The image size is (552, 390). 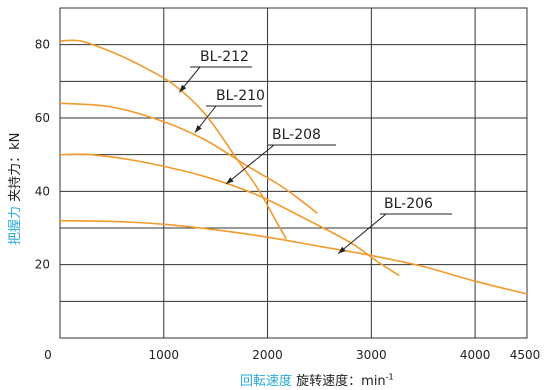 What do you see at coordinates (42, 45) in the screenshot?
I see `y-tick-label: 80` at bounding box center [42, 45].